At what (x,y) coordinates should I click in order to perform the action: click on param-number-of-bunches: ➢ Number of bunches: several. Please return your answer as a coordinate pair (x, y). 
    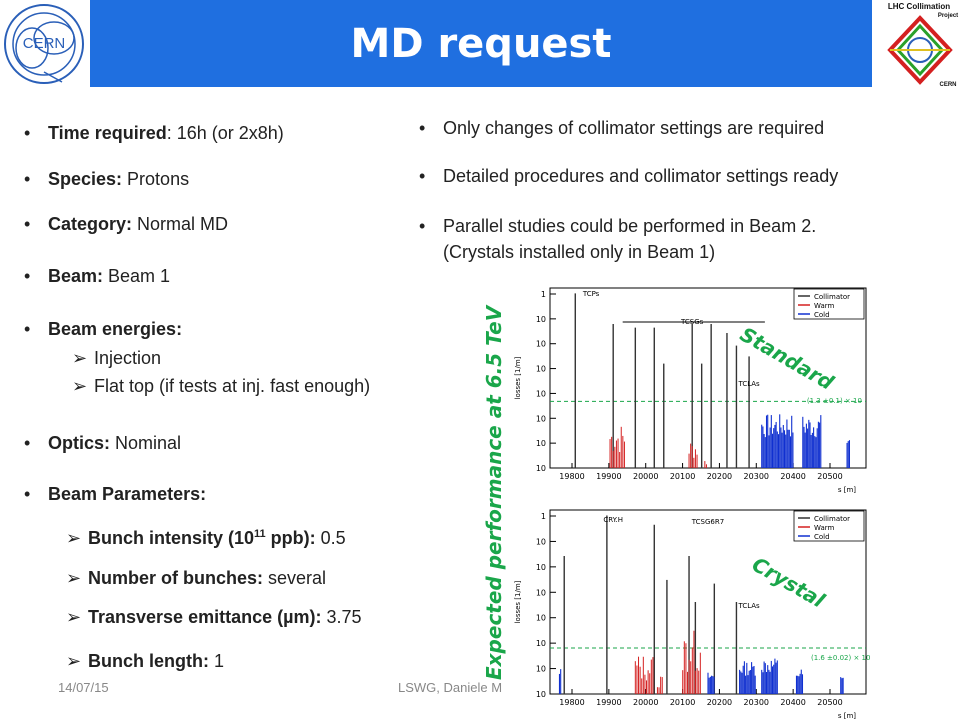
    Looking at the image, I should click on (196, 578).